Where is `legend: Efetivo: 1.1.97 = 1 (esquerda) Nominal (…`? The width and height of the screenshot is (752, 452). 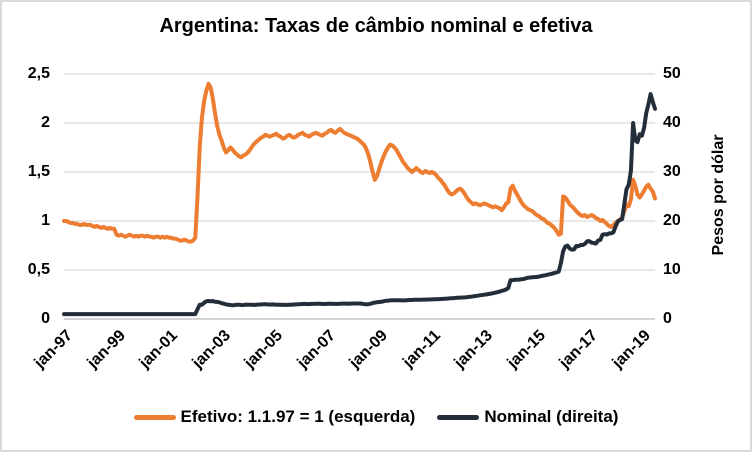 legend: Efetivo: 1.1.97 = 1 (esquerda) Nominal (… is located at coordinates (376, 417).